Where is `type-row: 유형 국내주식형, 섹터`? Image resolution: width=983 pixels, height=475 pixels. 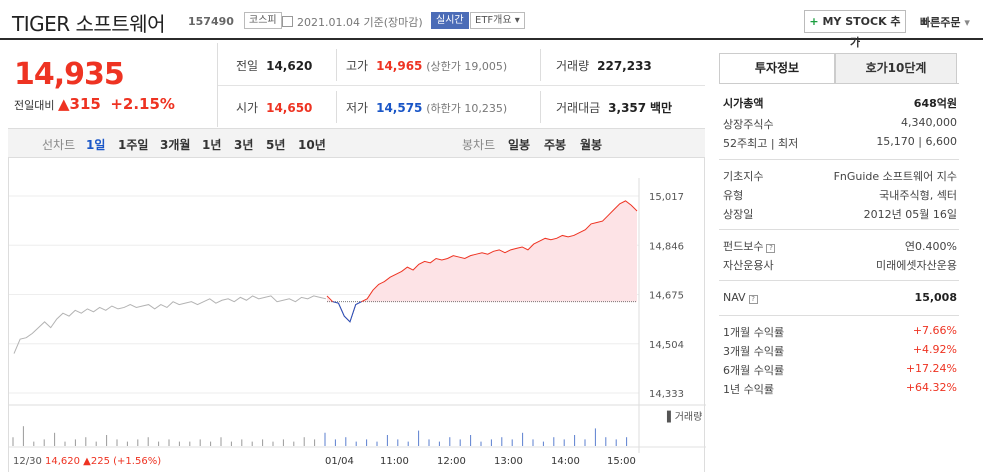 type-row: 유형 국내주식형, 섹터 is located at coordinates (840, 196).